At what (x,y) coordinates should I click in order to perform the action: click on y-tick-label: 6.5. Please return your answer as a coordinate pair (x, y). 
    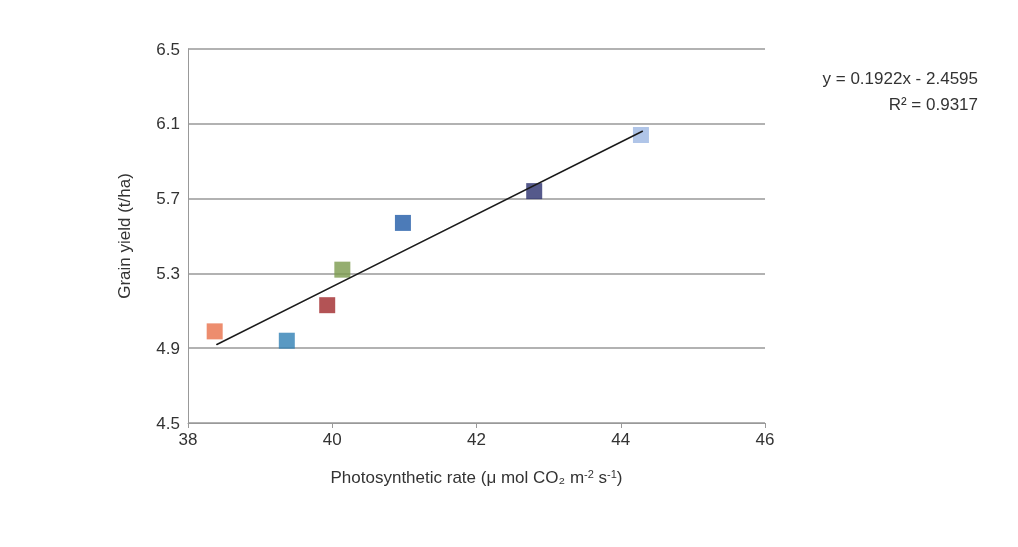
    Looking at the image, I should click on (168, 49).